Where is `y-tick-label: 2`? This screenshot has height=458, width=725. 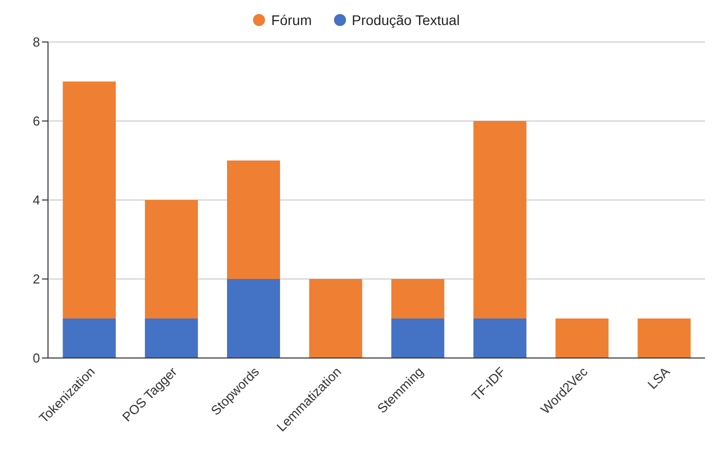
y-tick-label: 2 is located at coordinates (36, 279).